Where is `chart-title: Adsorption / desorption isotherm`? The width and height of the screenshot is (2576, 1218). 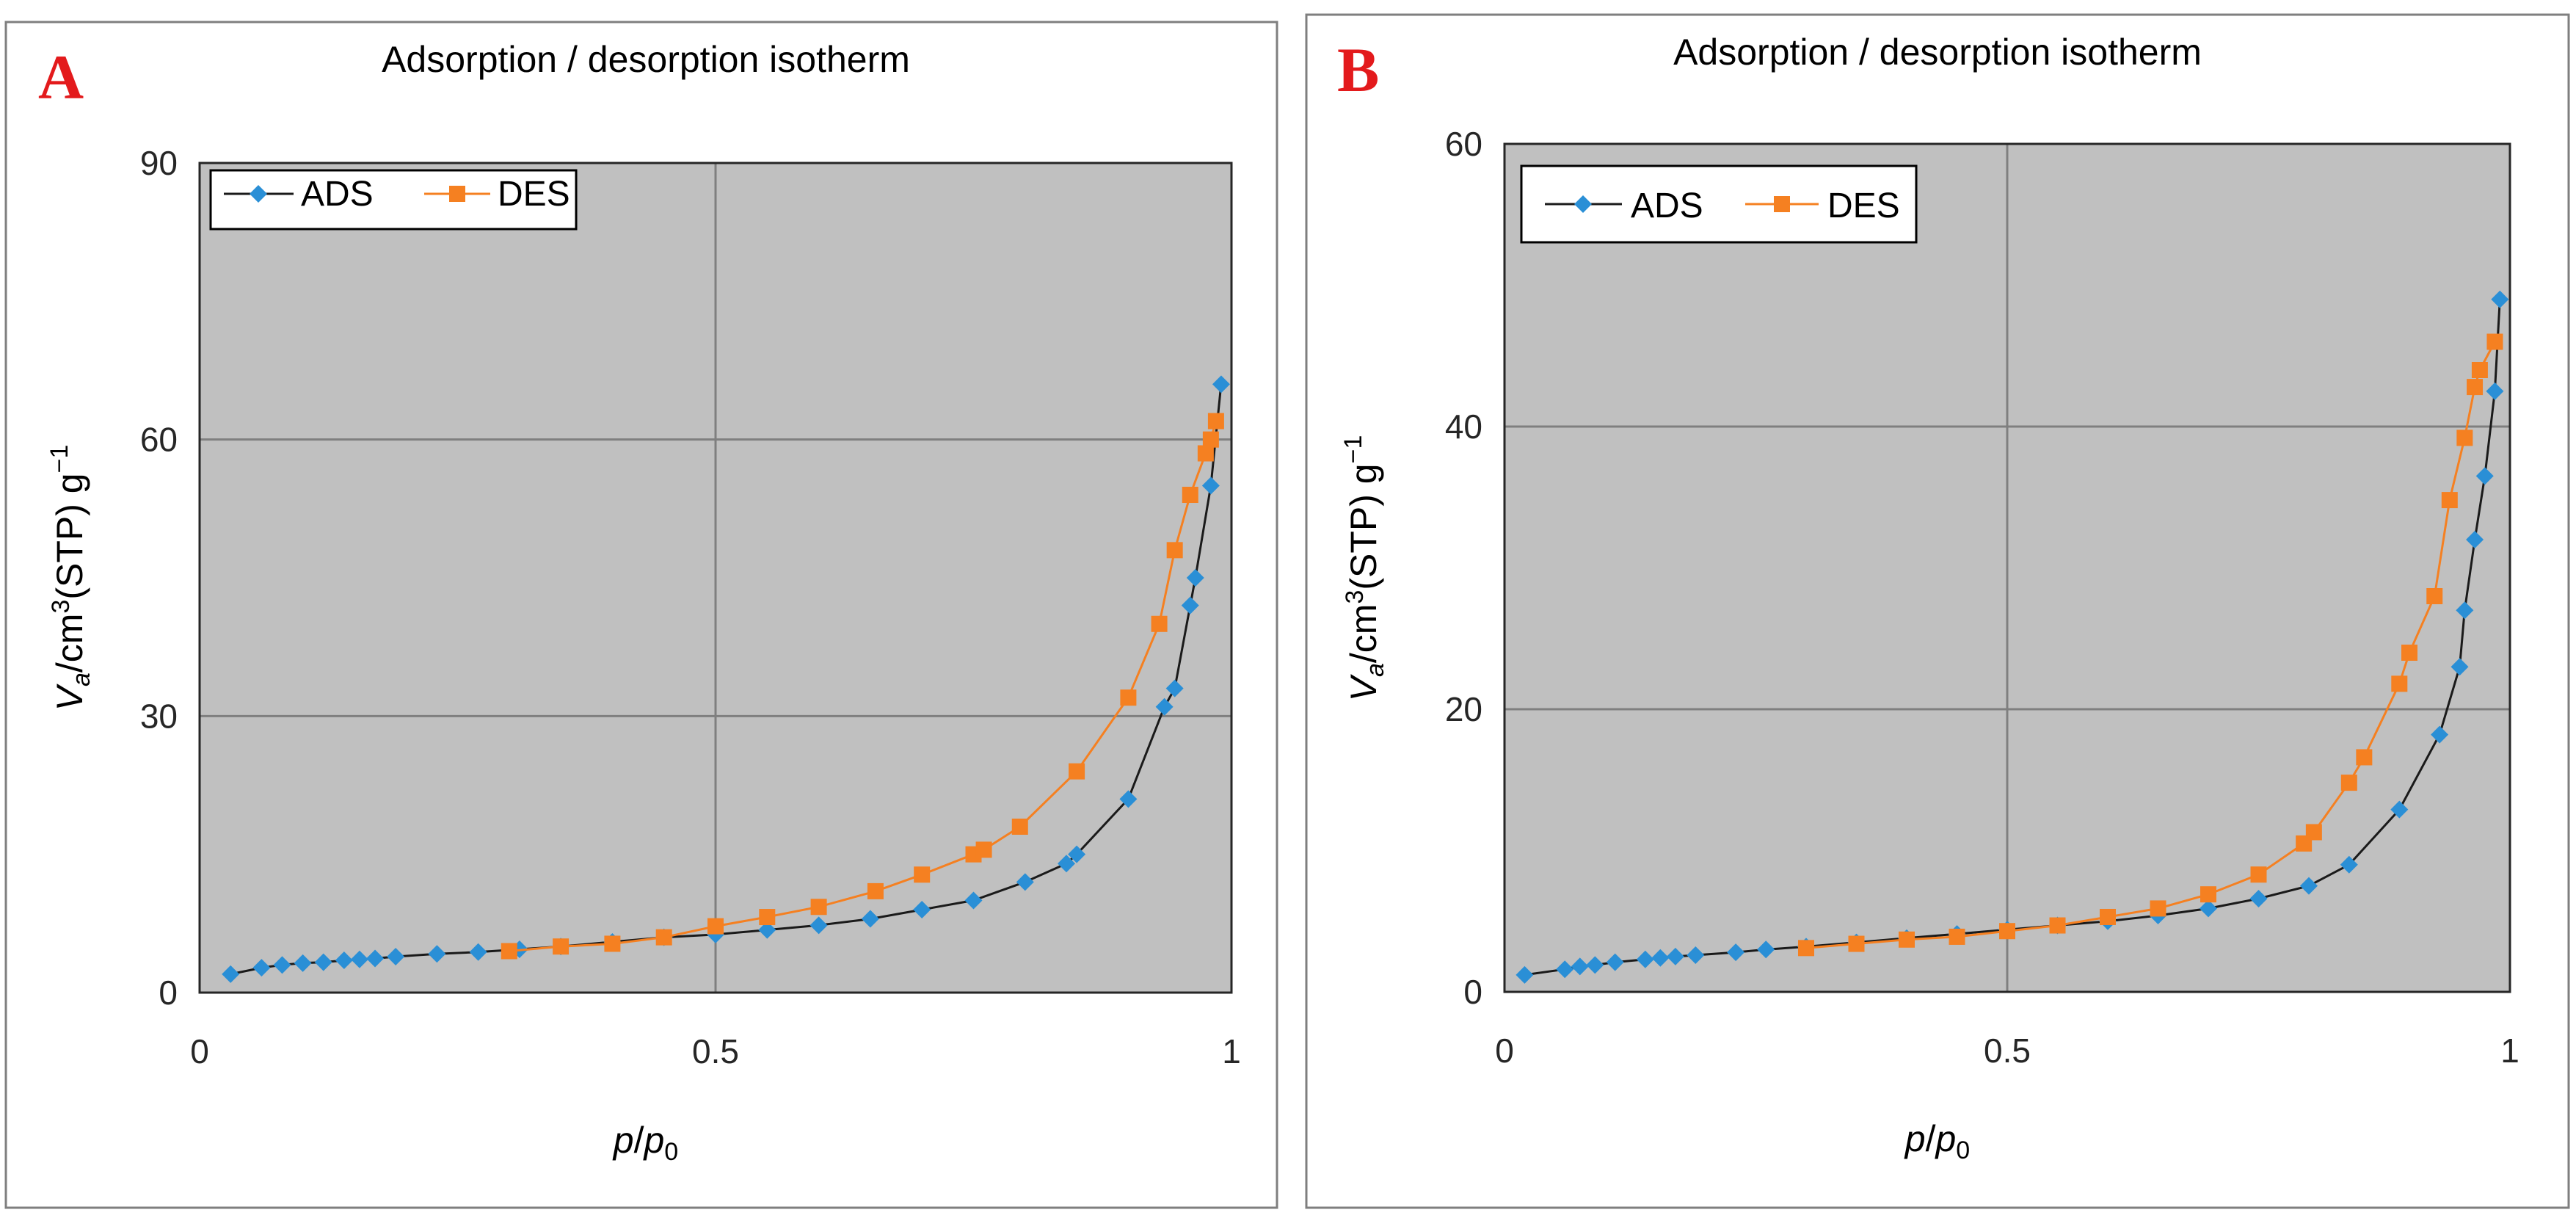 chart-title: Adsorption / desorption isotherm is located at coordinates (646, 59).